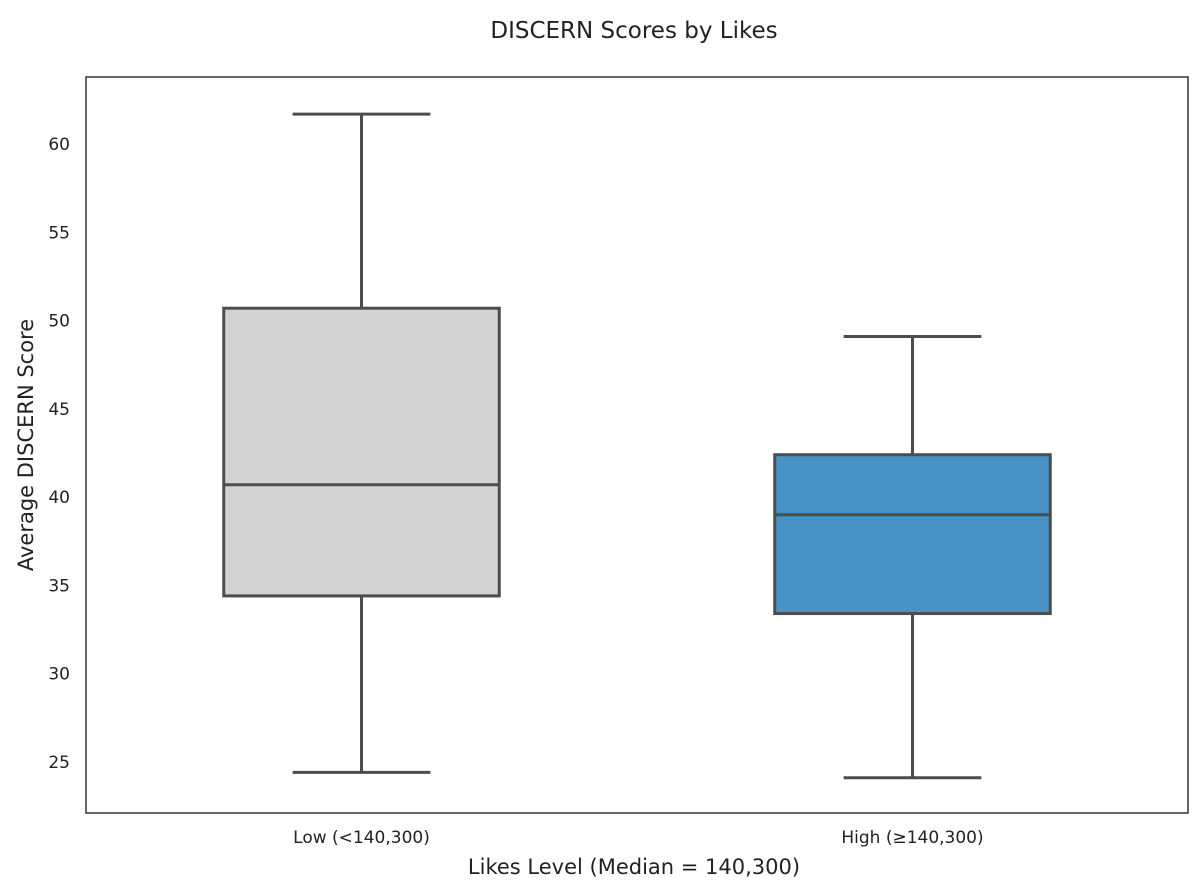 Image resolution: width=1200 pixels, height=896 pixels. What do you see at coordinates (59, 763) in the screenshot?
I see `y-tick-label: 25` at bounding box center [59, 763].